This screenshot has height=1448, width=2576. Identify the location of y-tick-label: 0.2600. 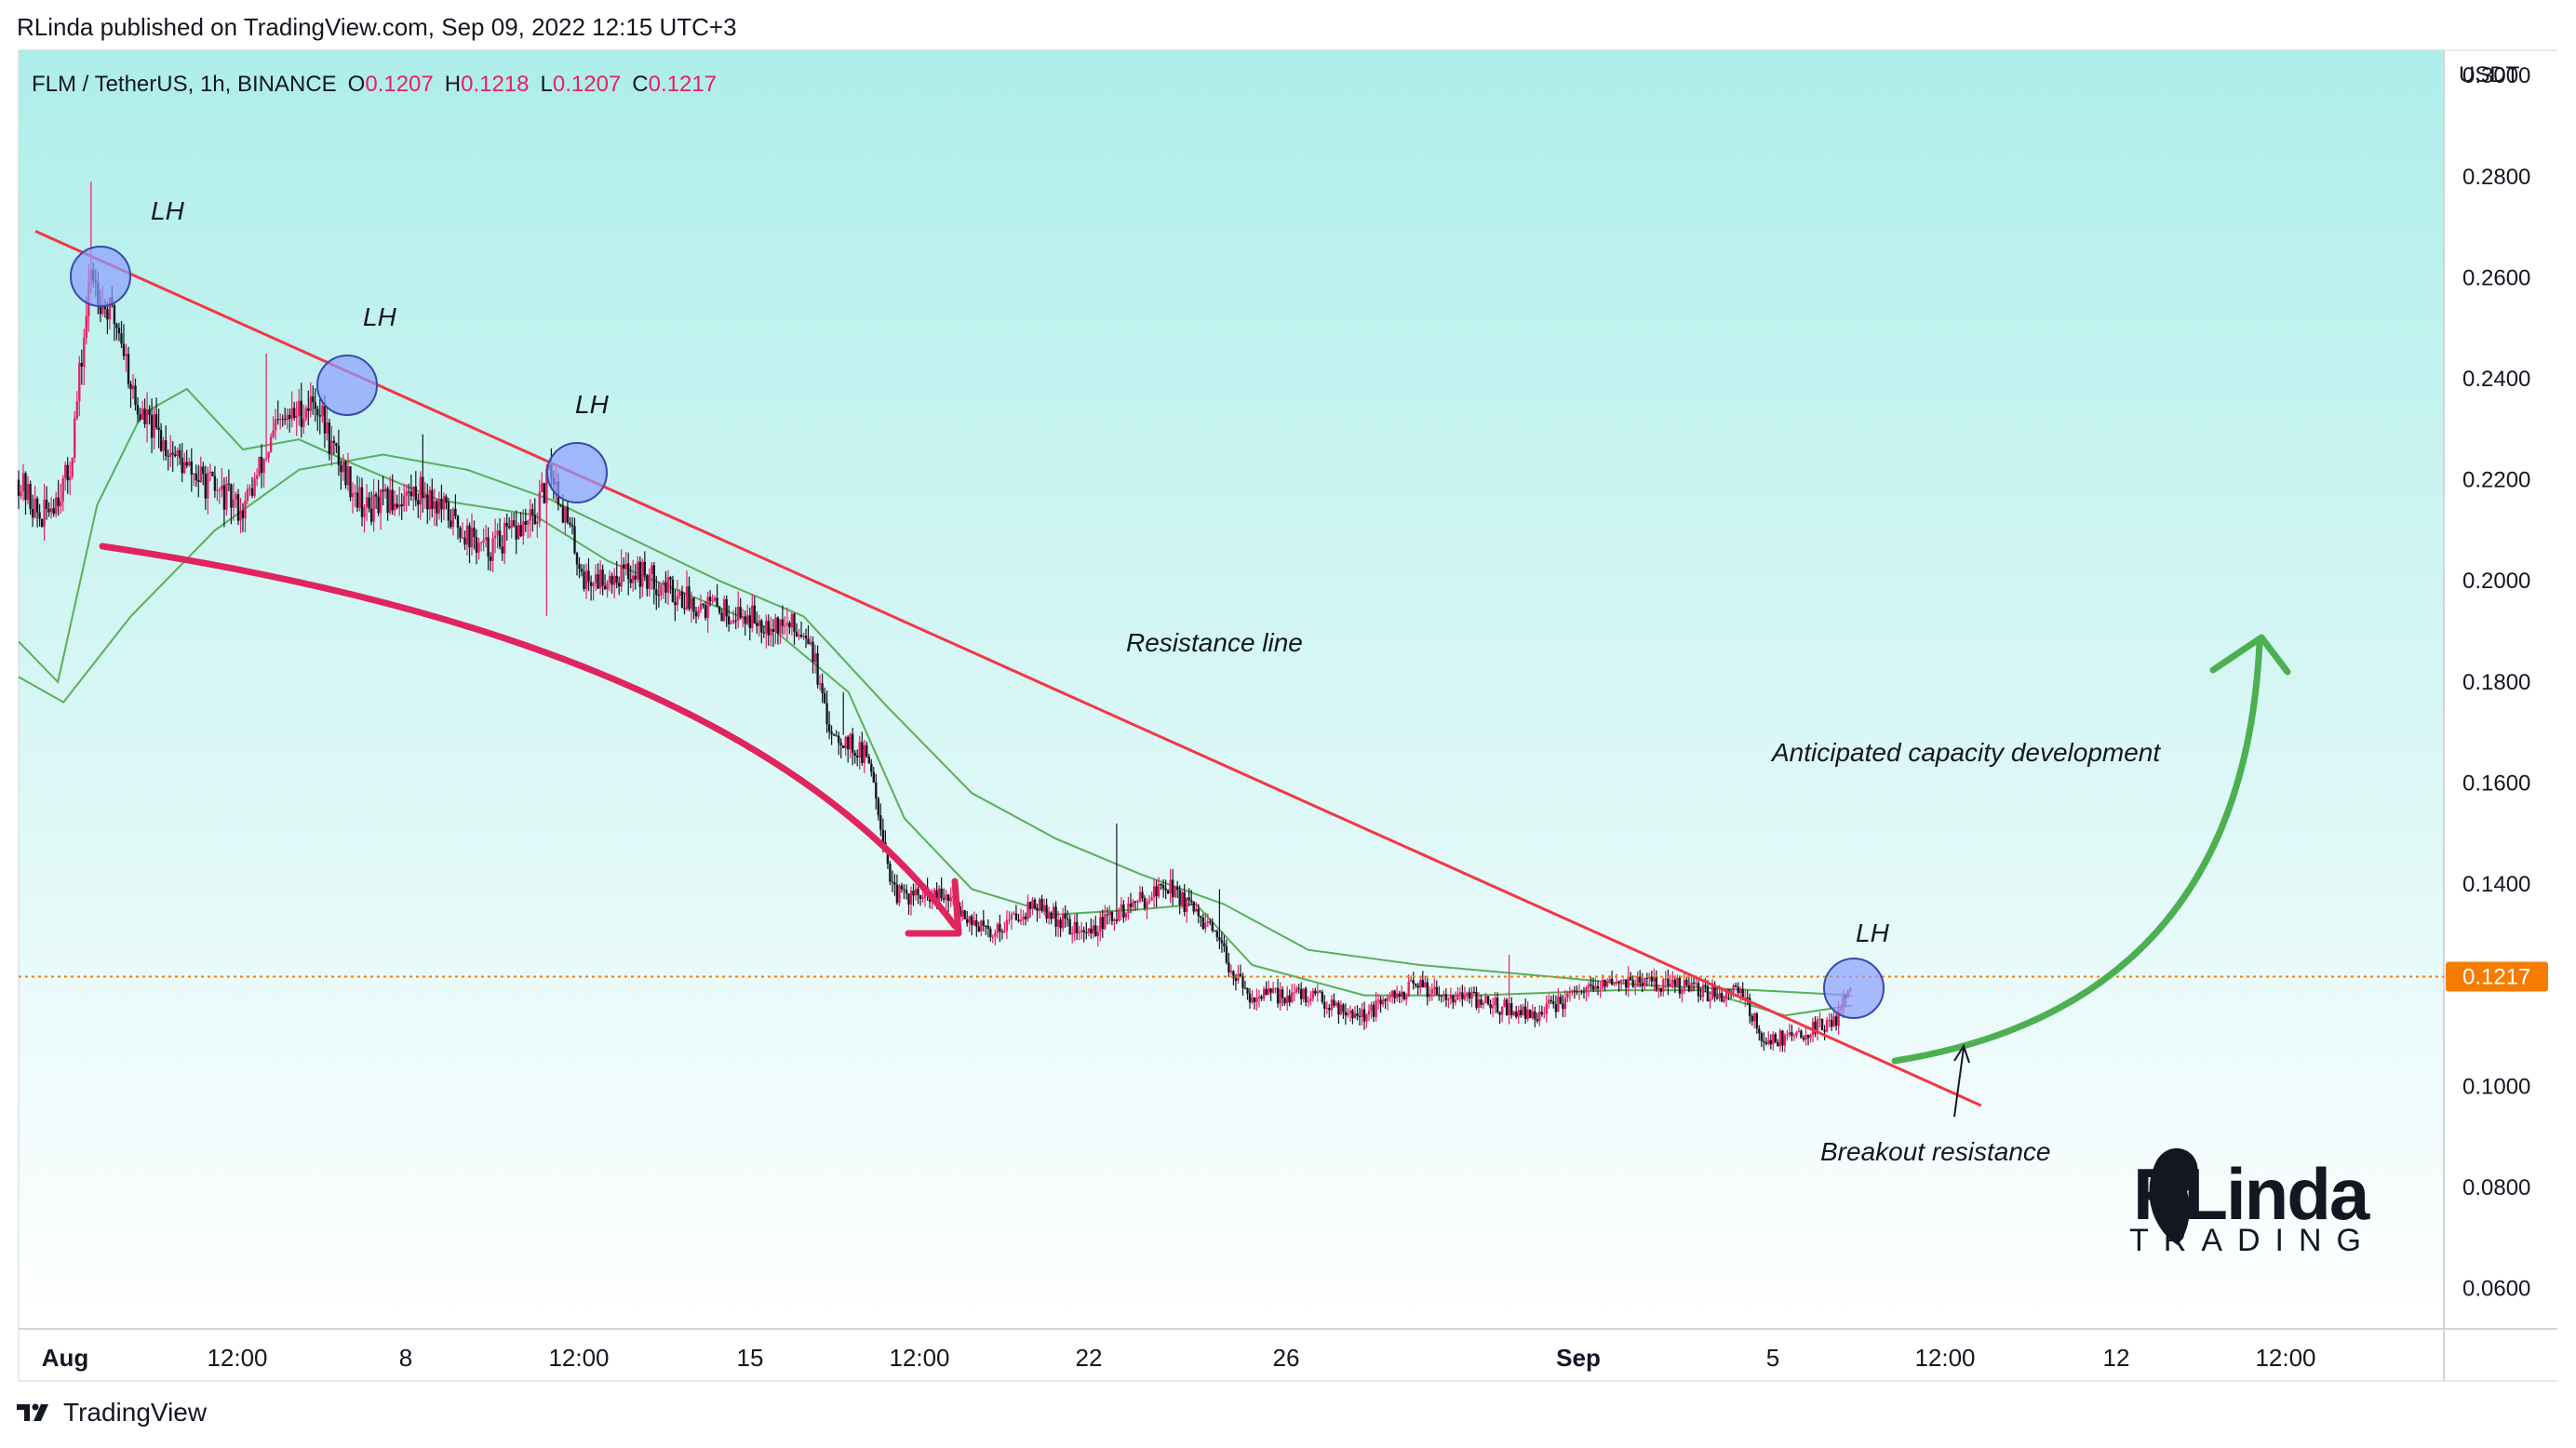
(2496, 278).